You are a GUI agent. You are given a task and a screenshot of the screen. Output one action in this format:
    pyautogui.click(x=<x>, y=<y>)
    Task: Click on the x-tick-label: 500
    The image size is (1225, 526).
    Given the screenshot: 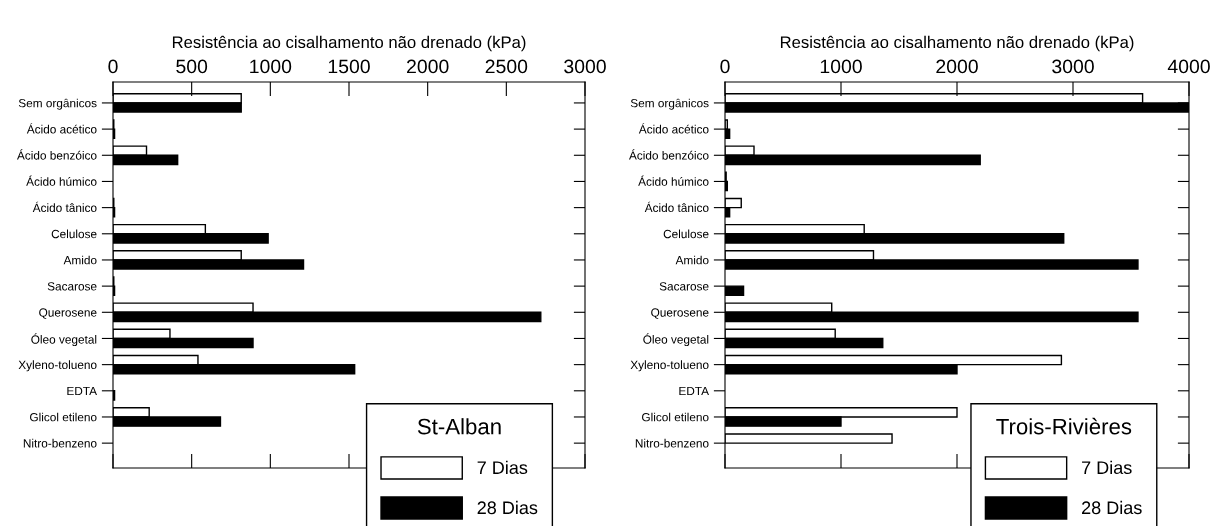 What is the action you would take?
    pyautogui.click(x=192, y=66)
    